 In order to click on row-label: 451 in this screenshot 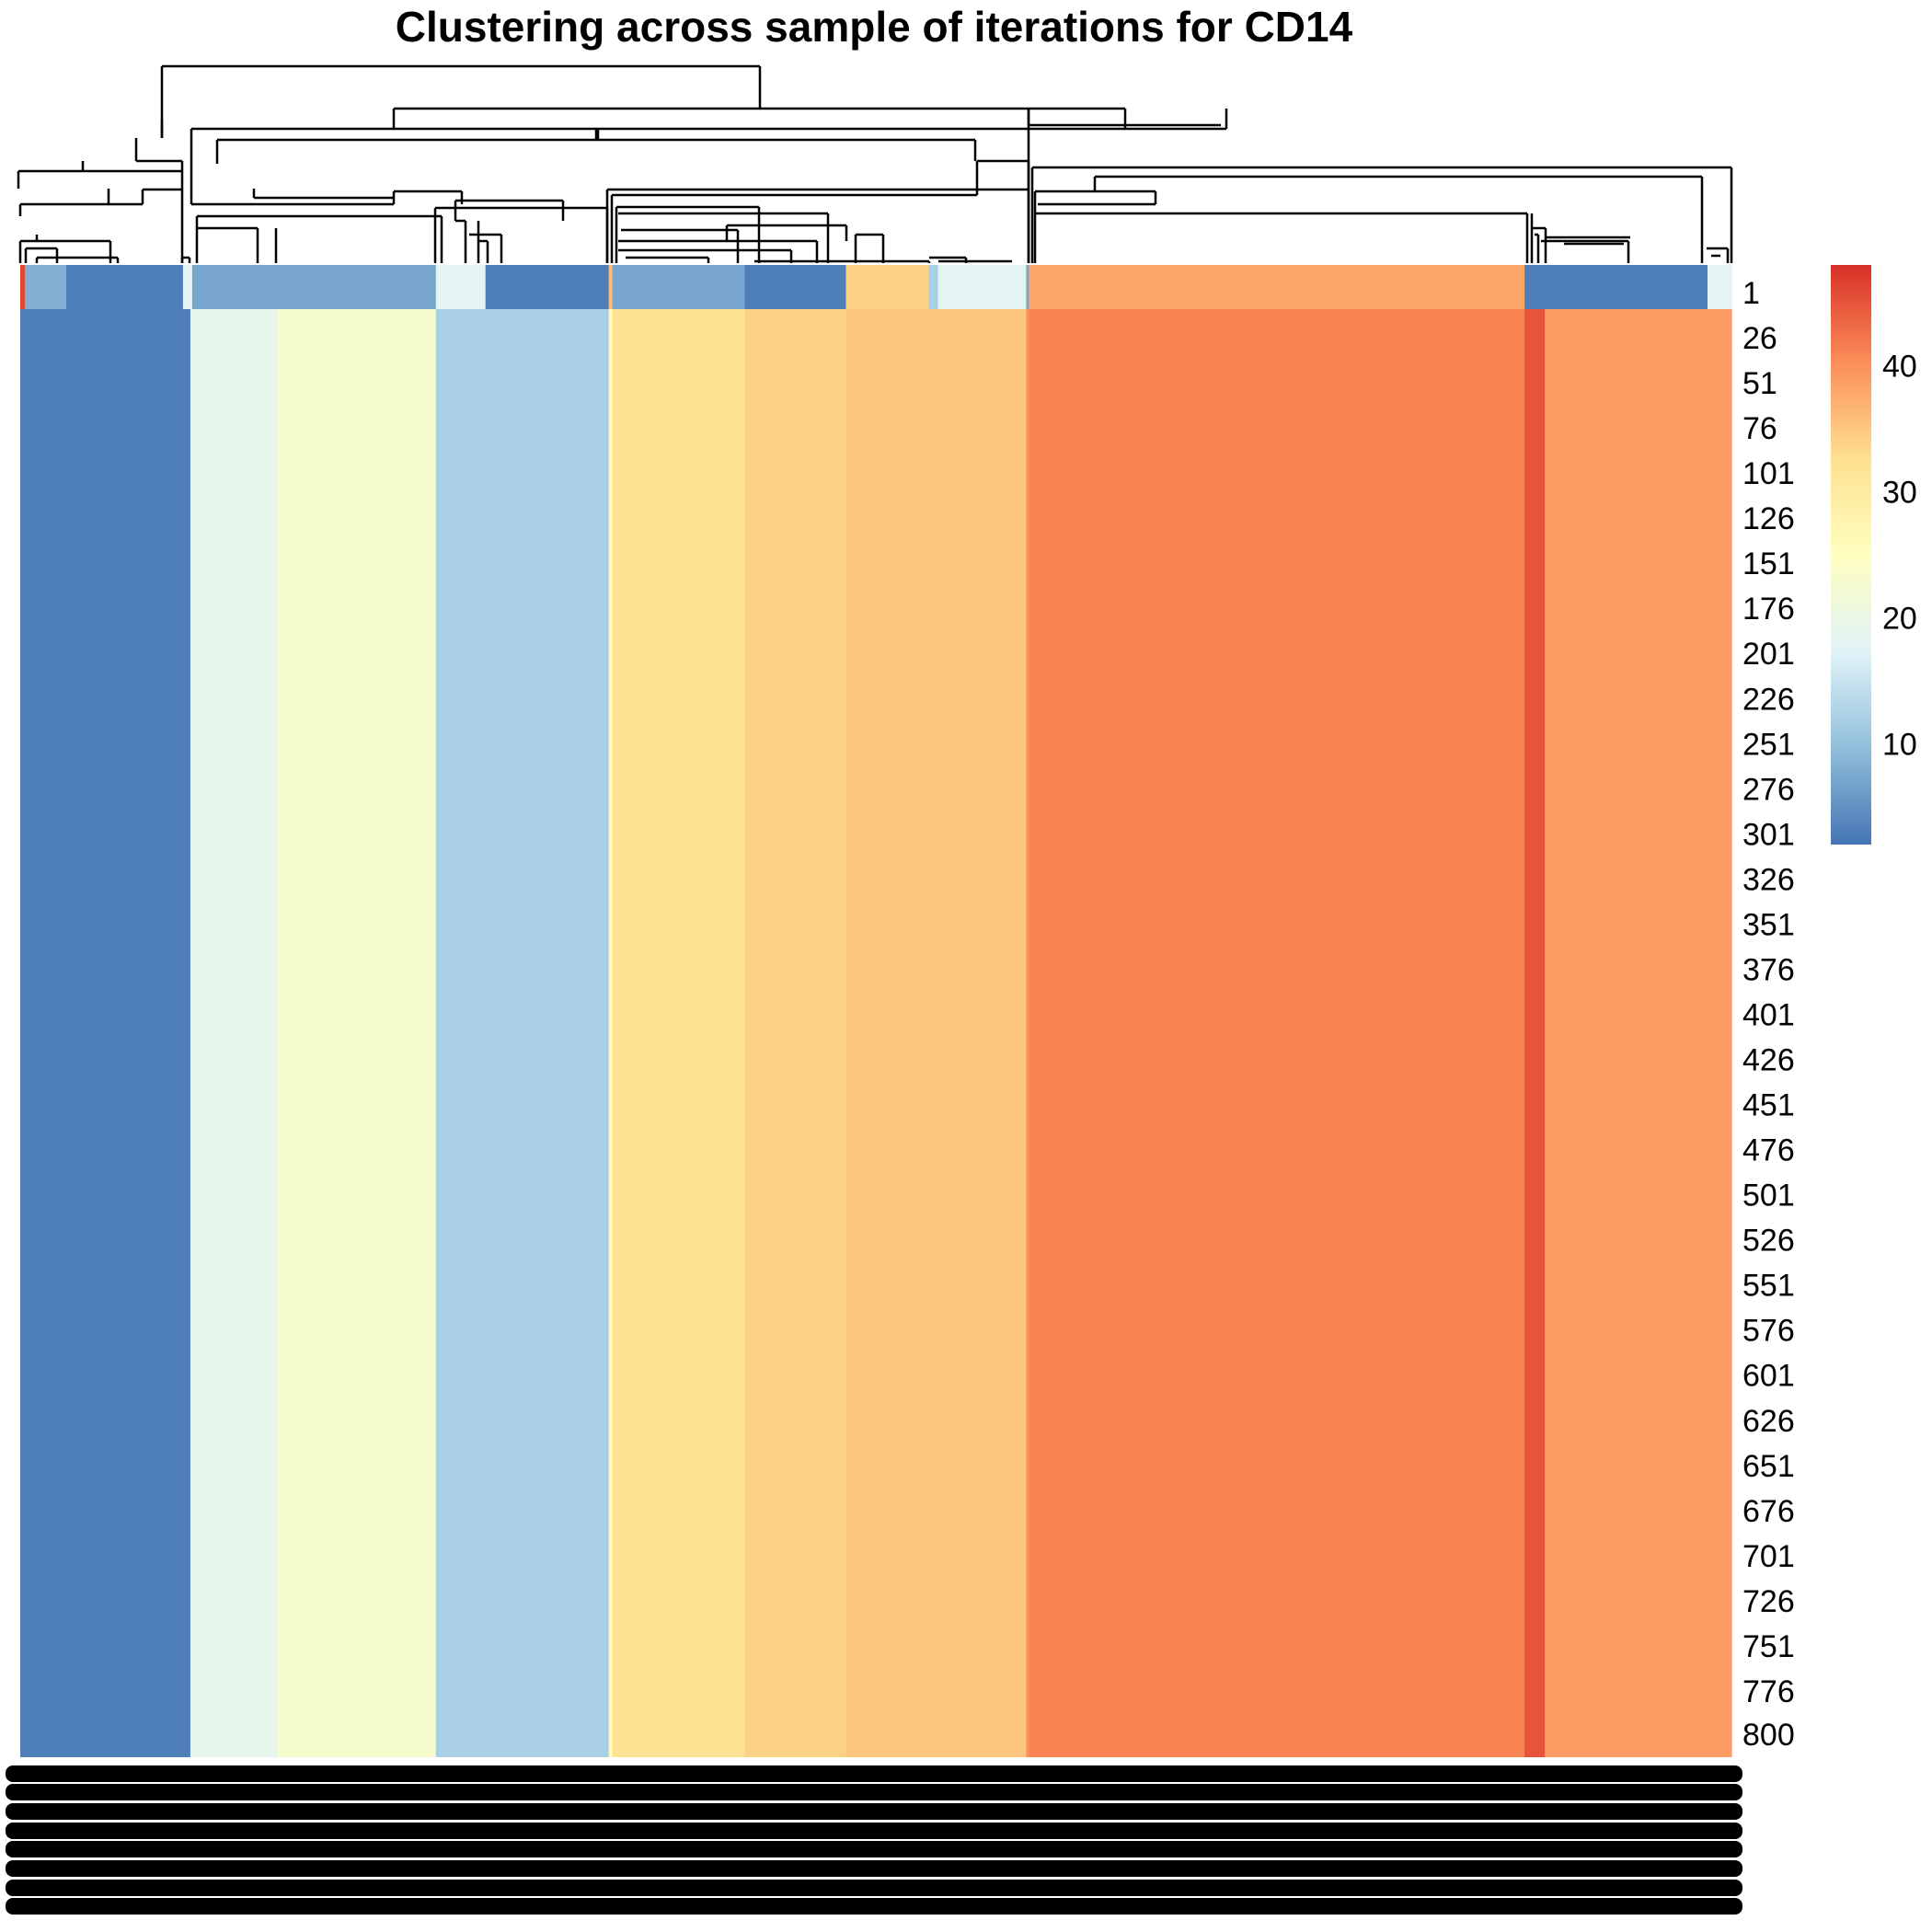, I will do `click(1768, 1105)`.